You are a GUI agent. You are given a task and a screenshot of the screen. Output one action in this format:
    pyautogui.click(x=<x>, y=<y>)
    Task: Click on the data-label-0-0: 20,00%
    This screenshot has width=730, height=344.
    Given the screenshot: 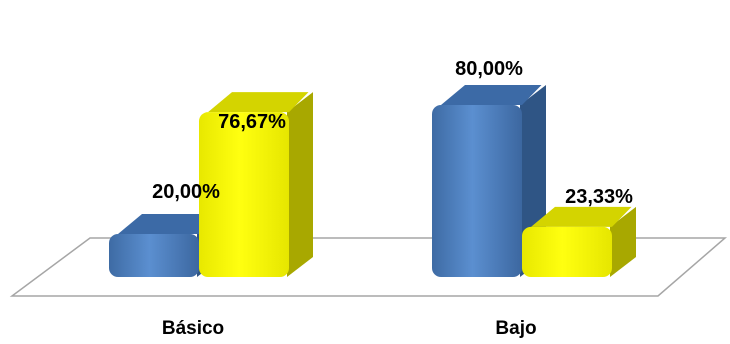 What is the action you would take?
    pyautogui.click(x=186, y=192)
    